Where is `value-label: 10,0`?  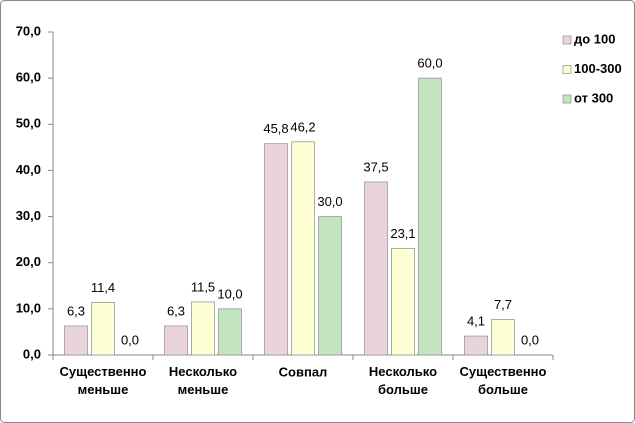 value-label: 10,0 is located at coordinates (229, 293).